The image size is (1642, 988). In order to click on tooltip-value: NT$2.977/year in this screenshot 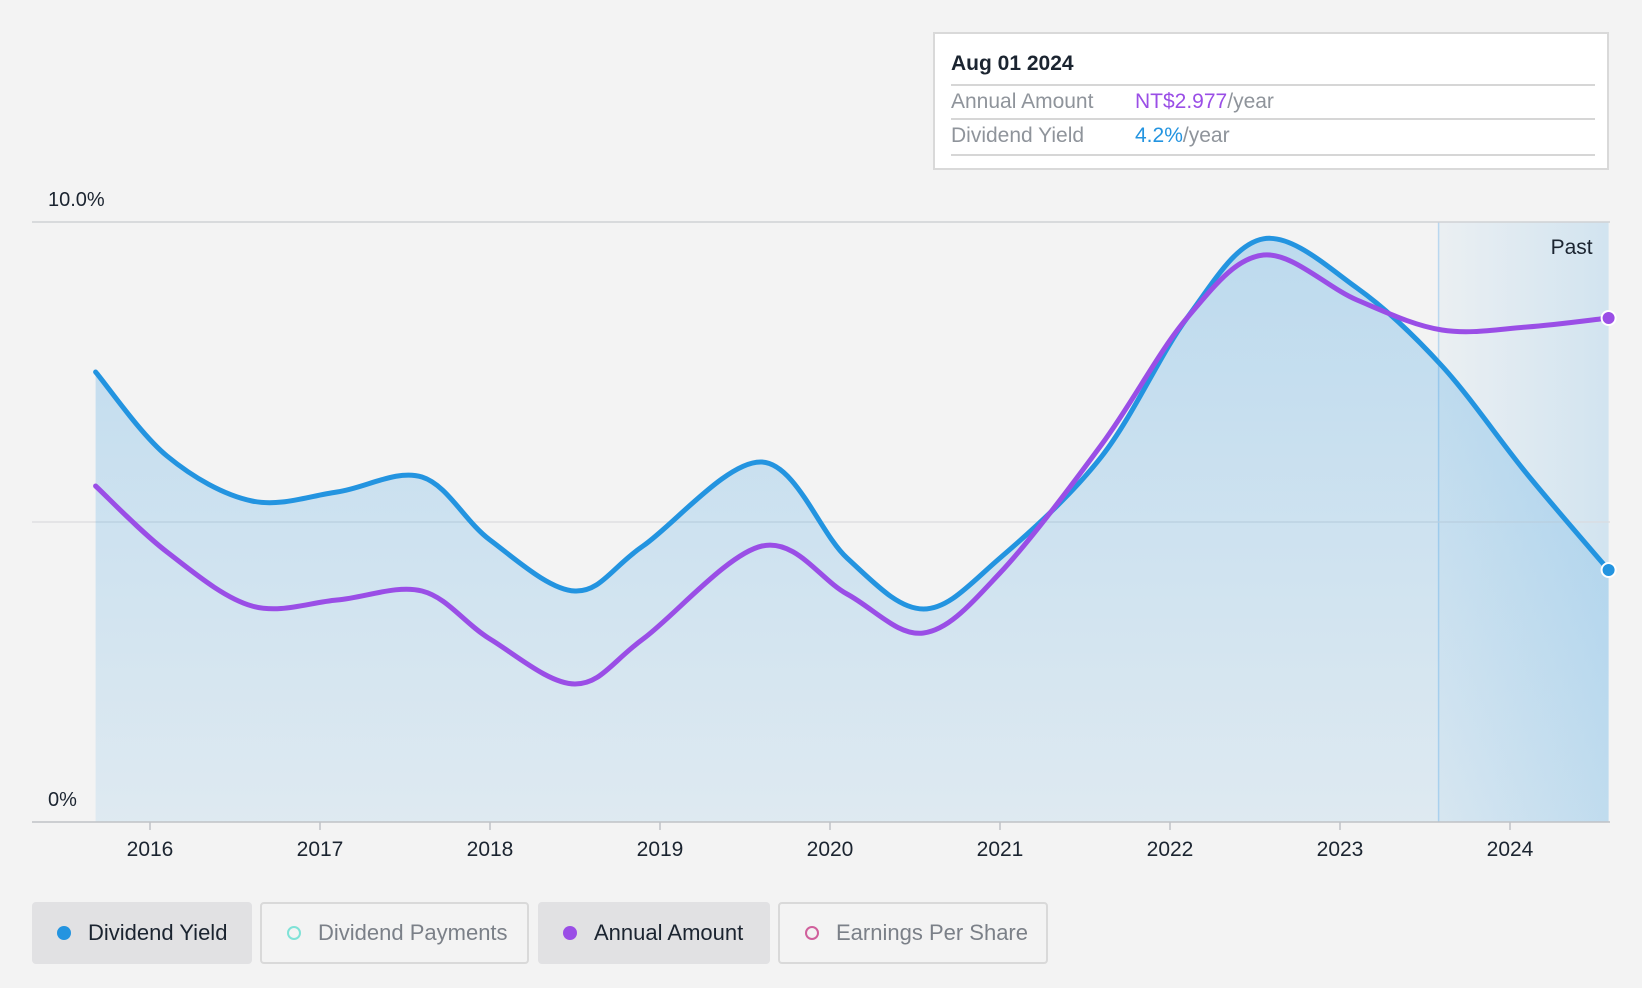, I will do `click(1204, 102)`.